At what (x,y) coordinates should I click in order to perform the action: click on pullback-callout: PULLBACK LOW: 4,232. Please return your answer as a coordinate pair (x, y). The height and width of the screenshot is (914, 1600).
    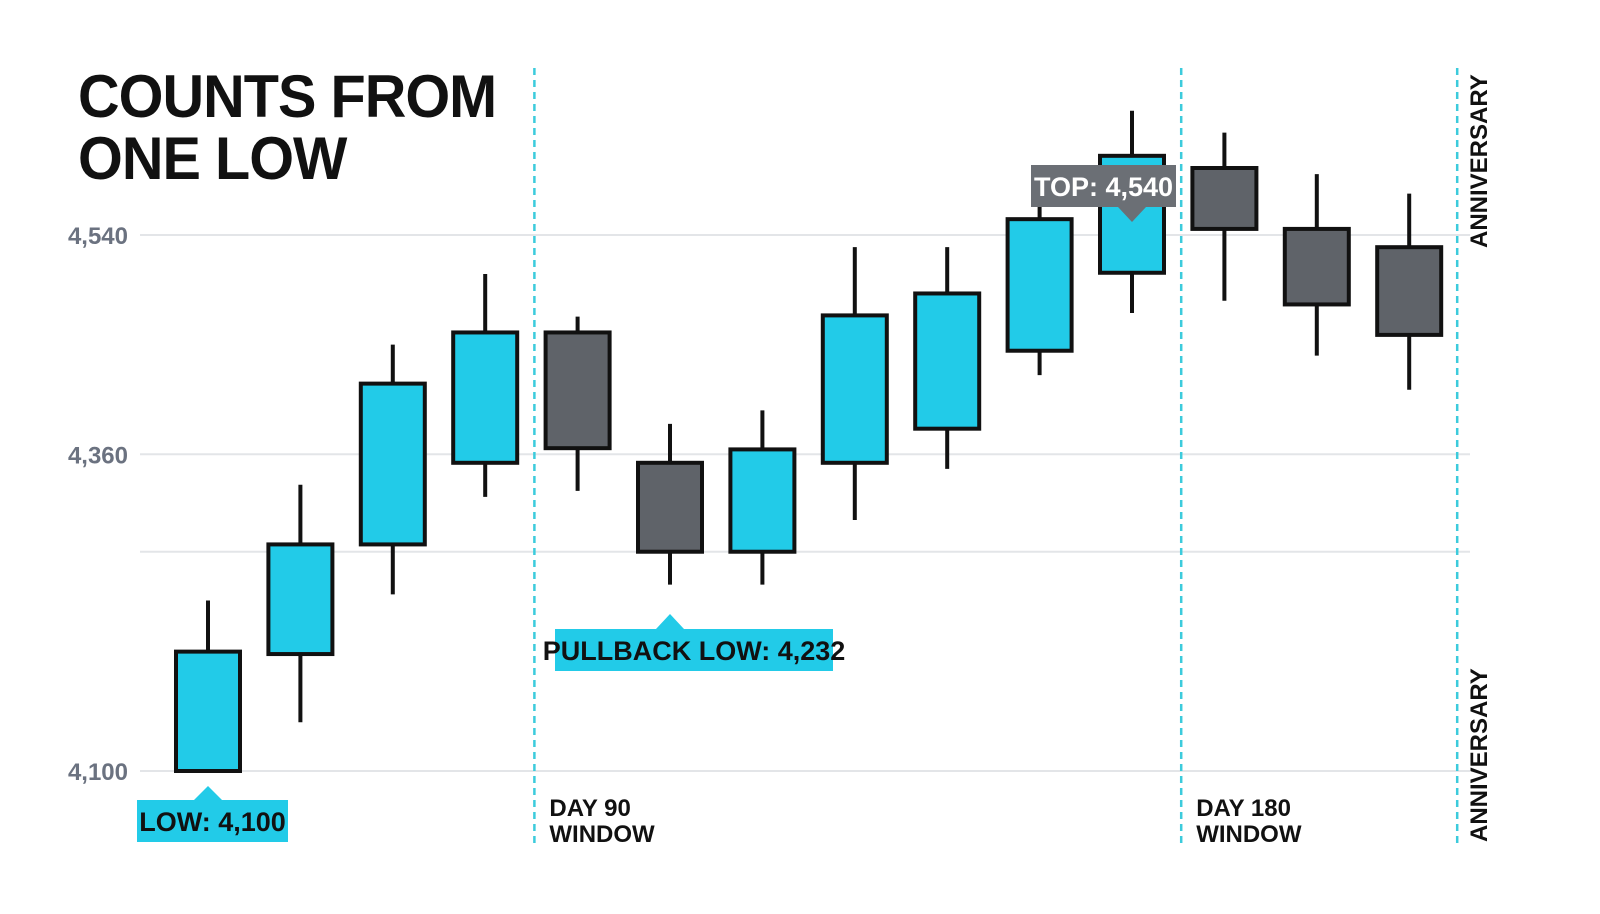
    Looking at the image, I should click on (694, 642).